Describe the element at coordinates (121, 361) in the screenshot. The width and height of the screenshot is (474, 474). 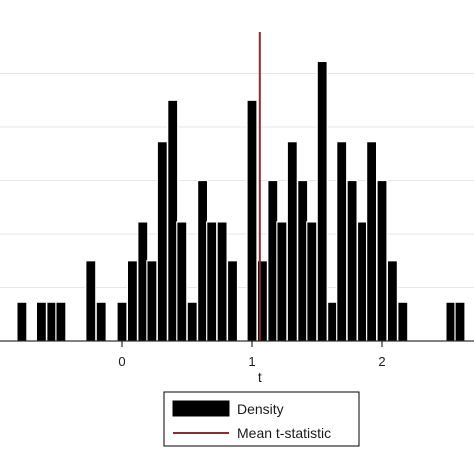
I see `x-tick-label: 0` at that location.